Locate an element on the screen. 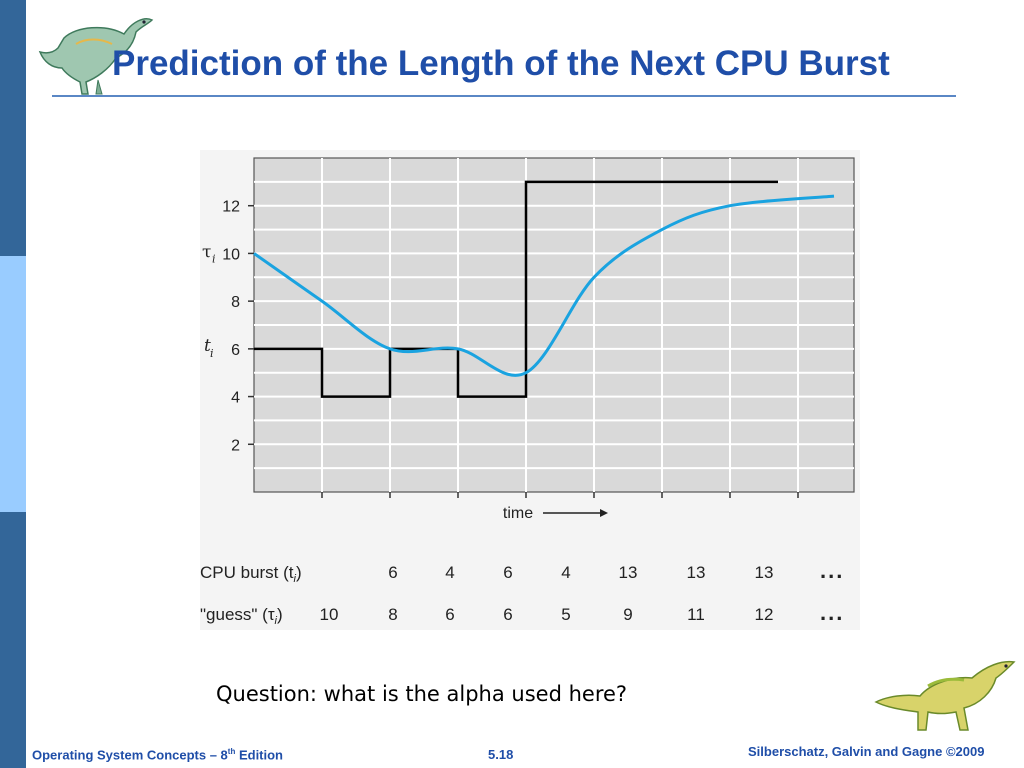 This screenshot has height=768, width=1024. x-axis-arrow-head is located at coordinates (604, 513).